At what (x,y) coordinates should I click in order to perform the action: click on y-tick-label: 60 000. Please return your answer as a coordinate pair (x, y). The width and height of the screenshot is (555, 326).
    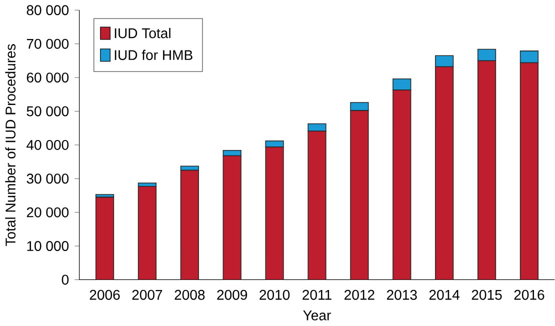
    Looking at the image, I should click on (47, 77).